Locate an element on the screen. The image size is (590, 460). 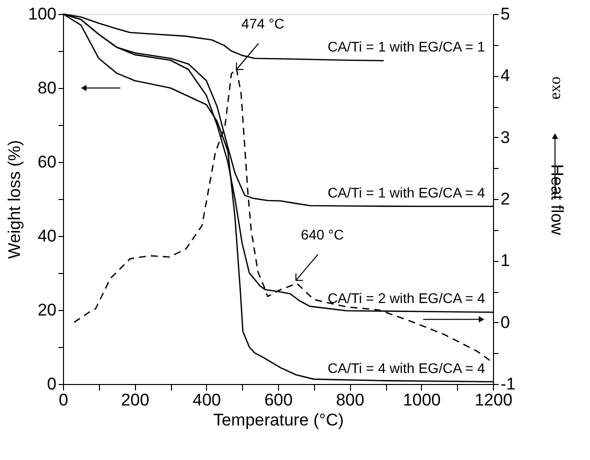
y2-tick-label: 3 is located at coordinates (505, 137).